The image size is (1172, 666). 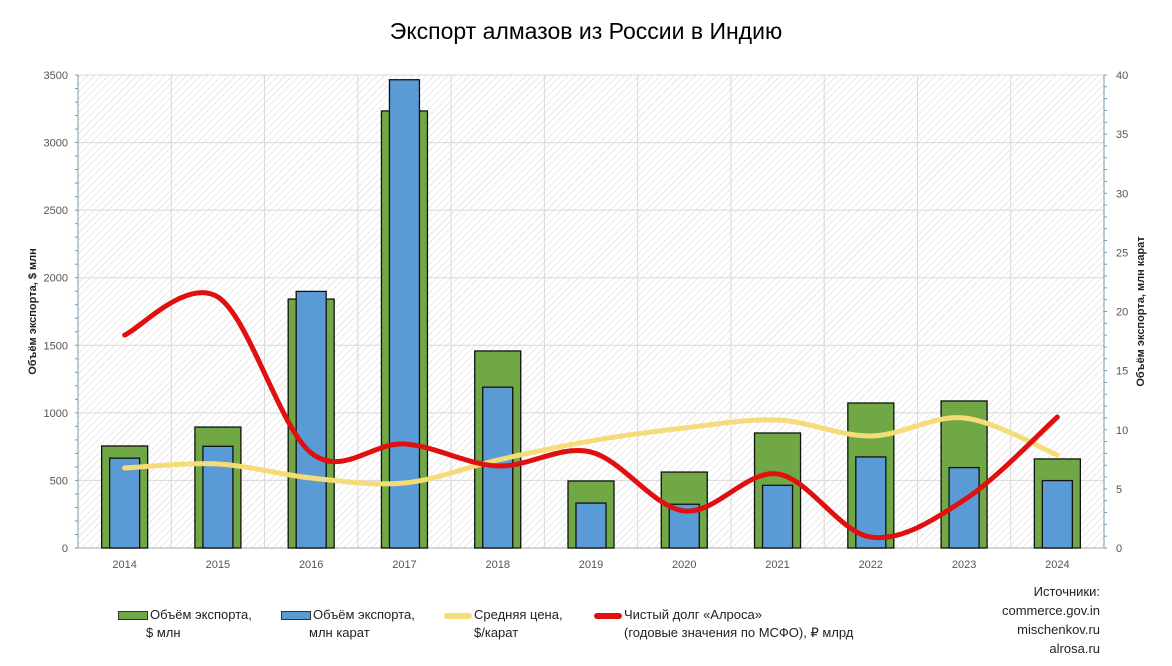 I want to click on y-axis-title: Объём экспорта, $ млн, so click(x=33, y=311).